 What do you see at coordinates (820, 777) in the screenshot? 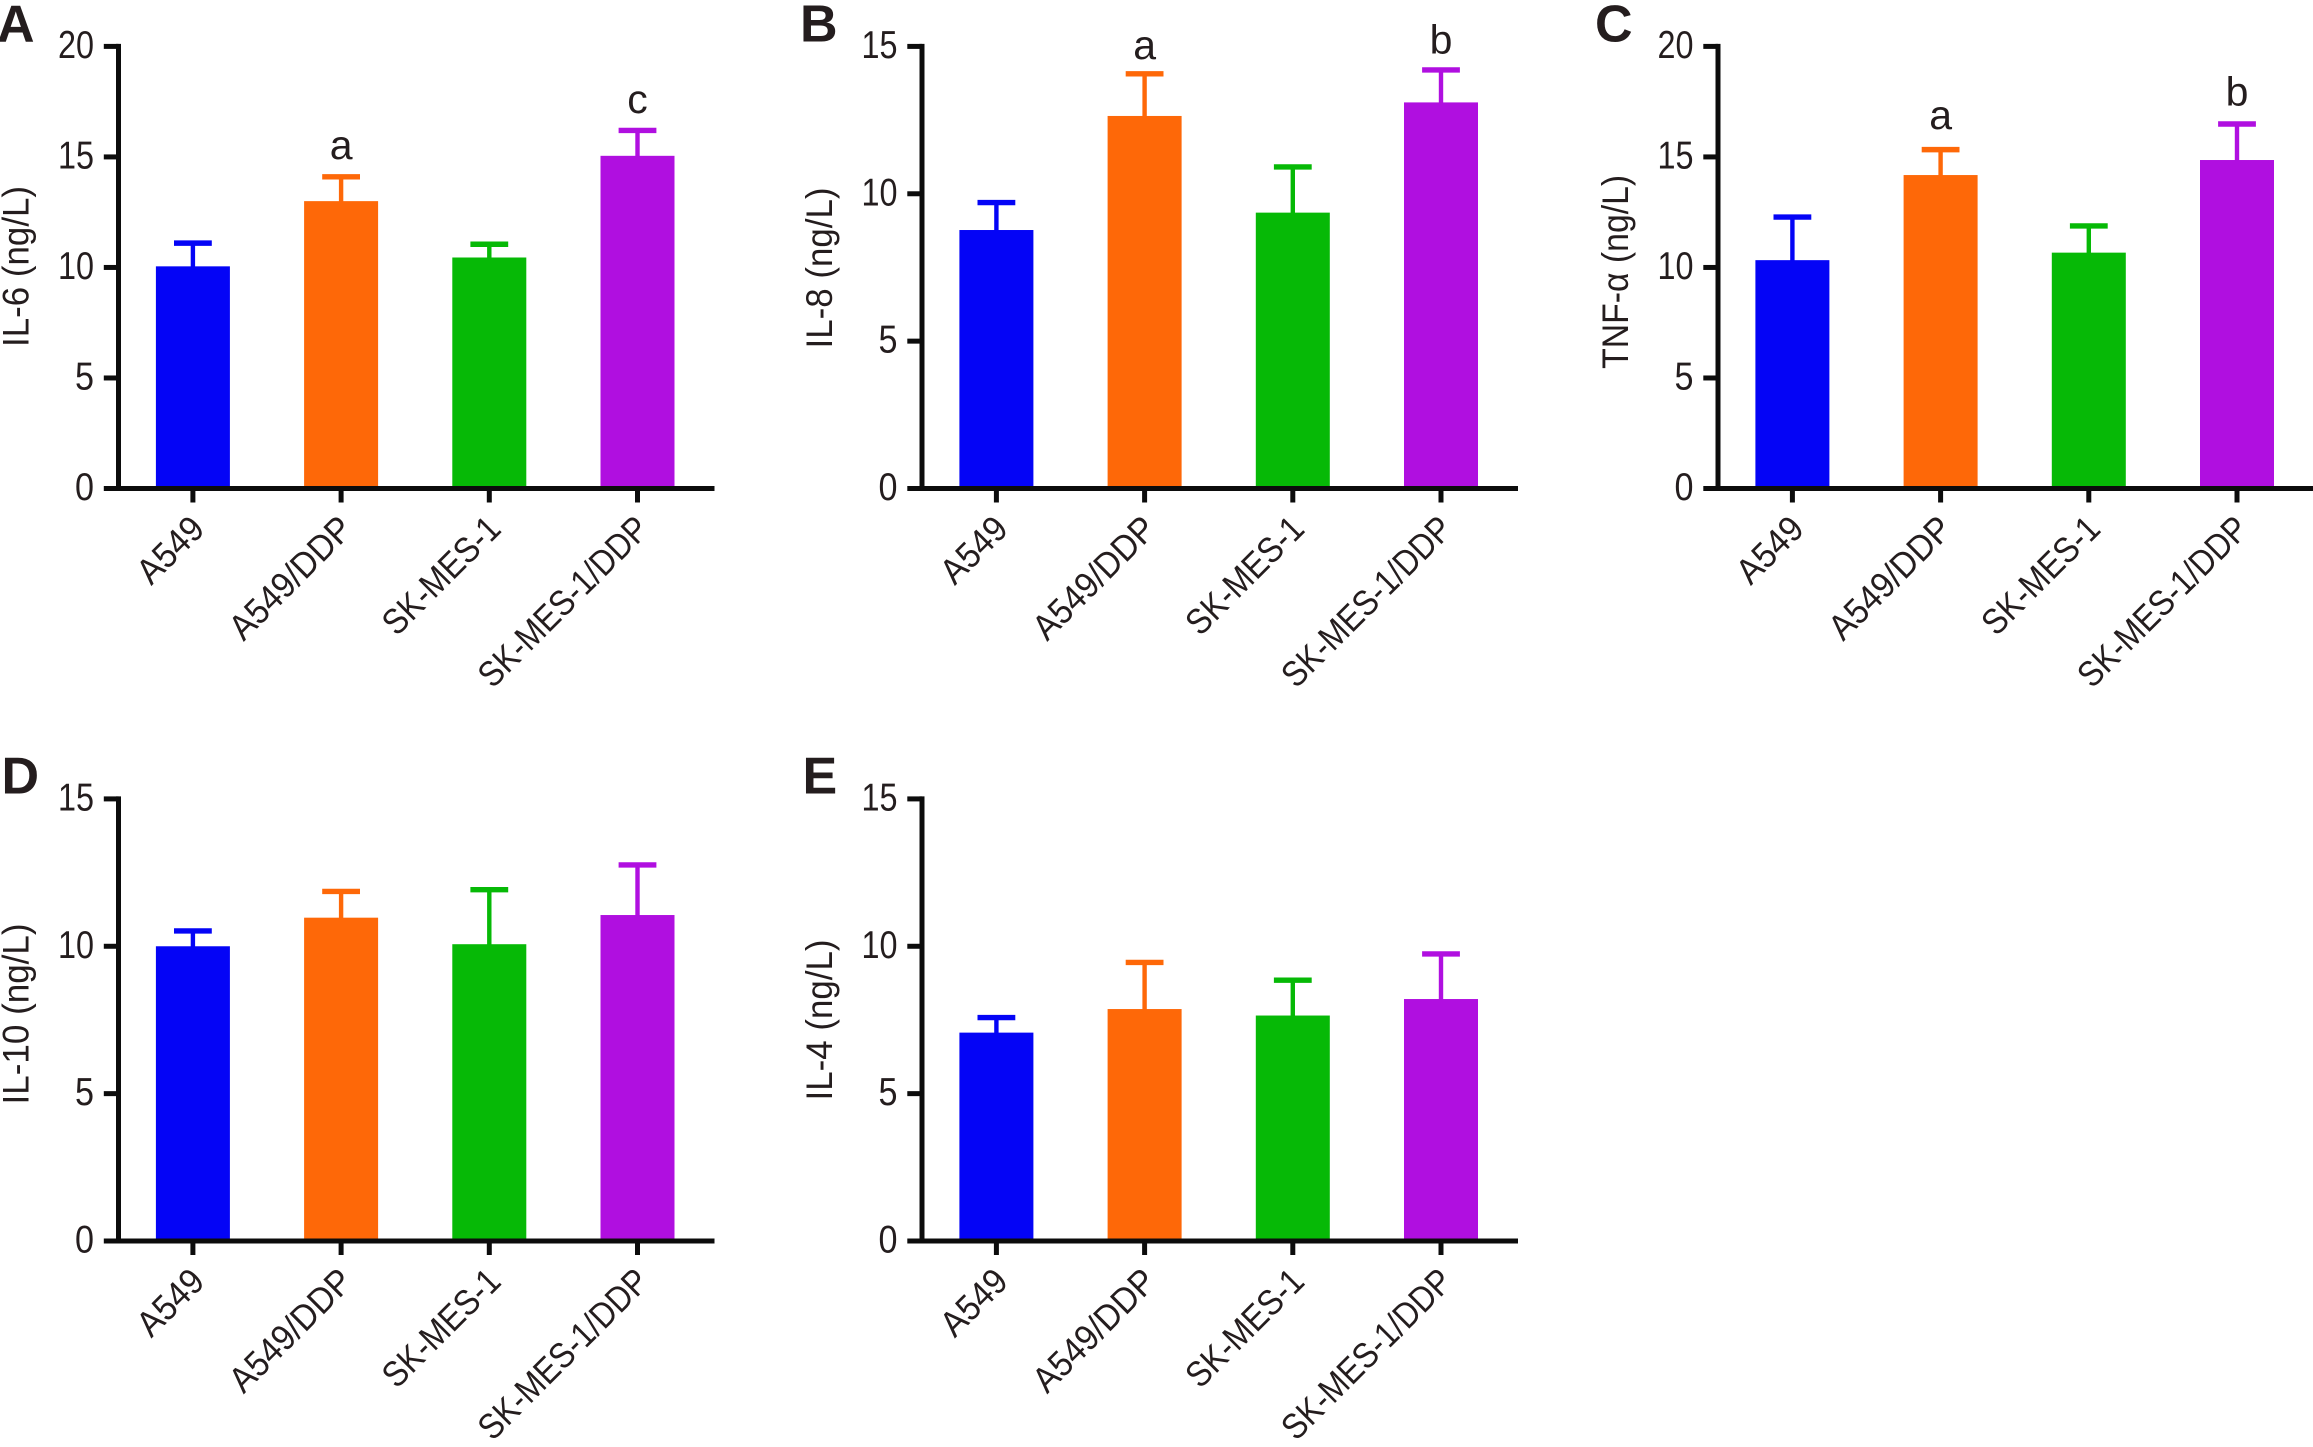
I see `svg-text: E` at bounding box center [820, 777].